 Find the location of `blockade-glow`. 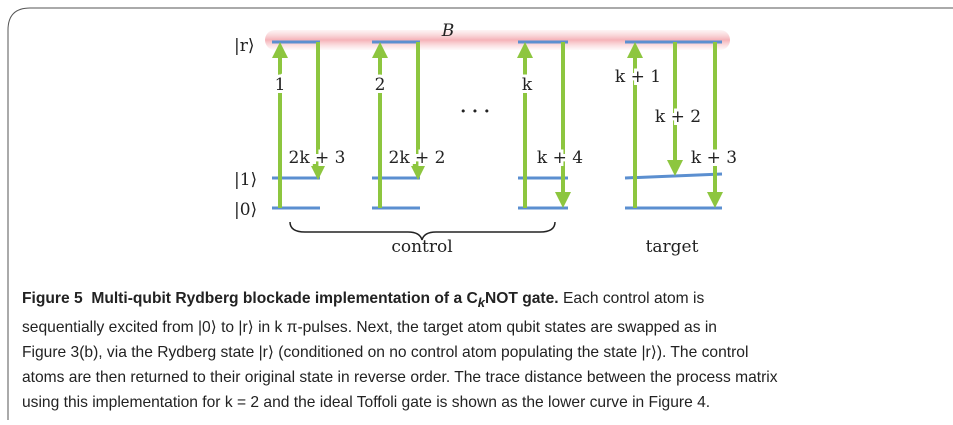

blockade-glow is located at coordinates (497, 40).